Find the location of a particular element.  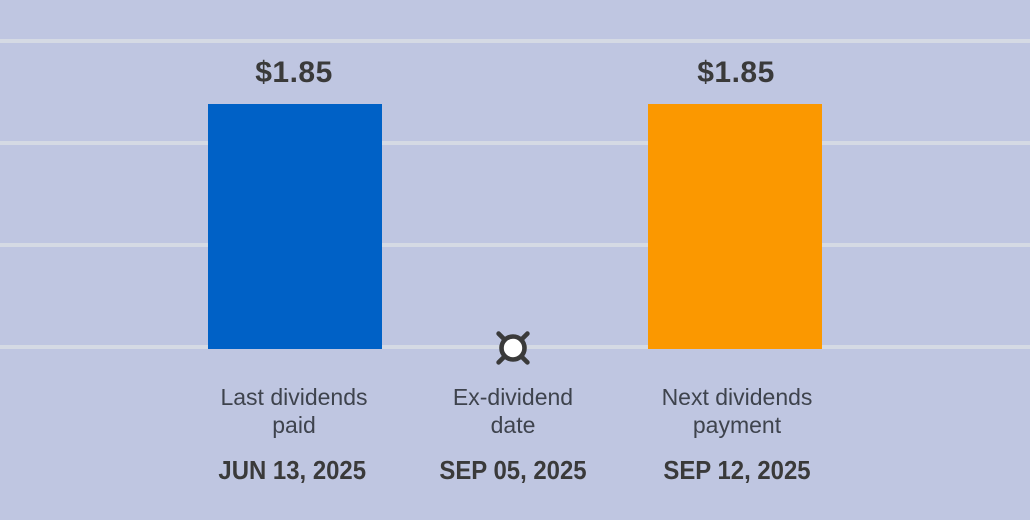

date-last-dividends: JUN 13, 2025 is located at coordinates (292, 470).